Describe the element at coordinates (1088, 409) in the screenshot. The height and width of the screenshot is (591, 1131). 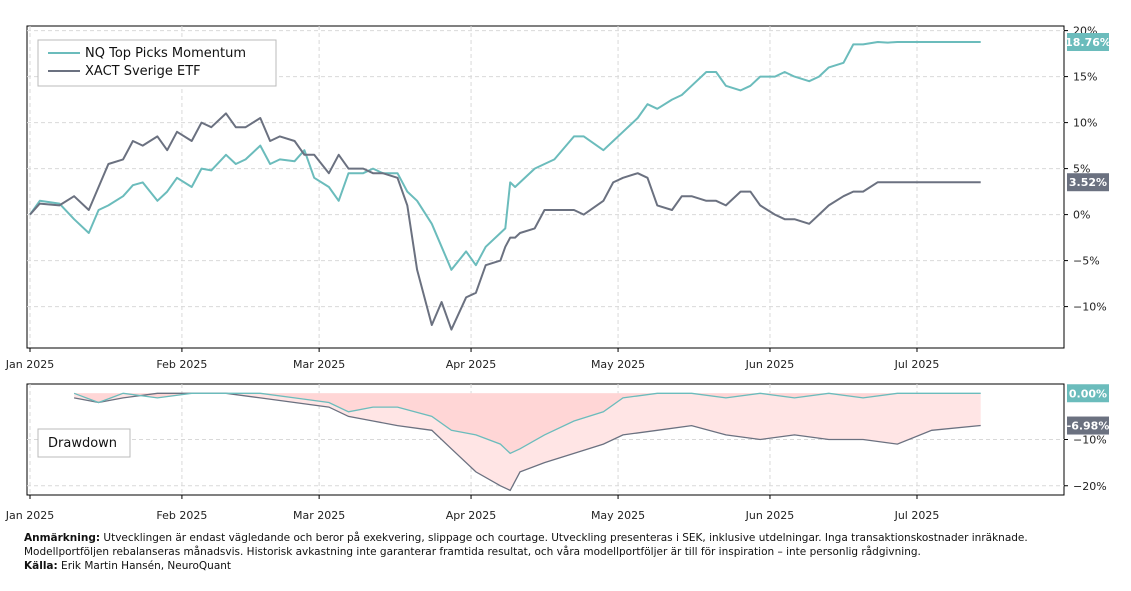
I see `drawdown-end-labels: 0.00% -6.98%` at that location.